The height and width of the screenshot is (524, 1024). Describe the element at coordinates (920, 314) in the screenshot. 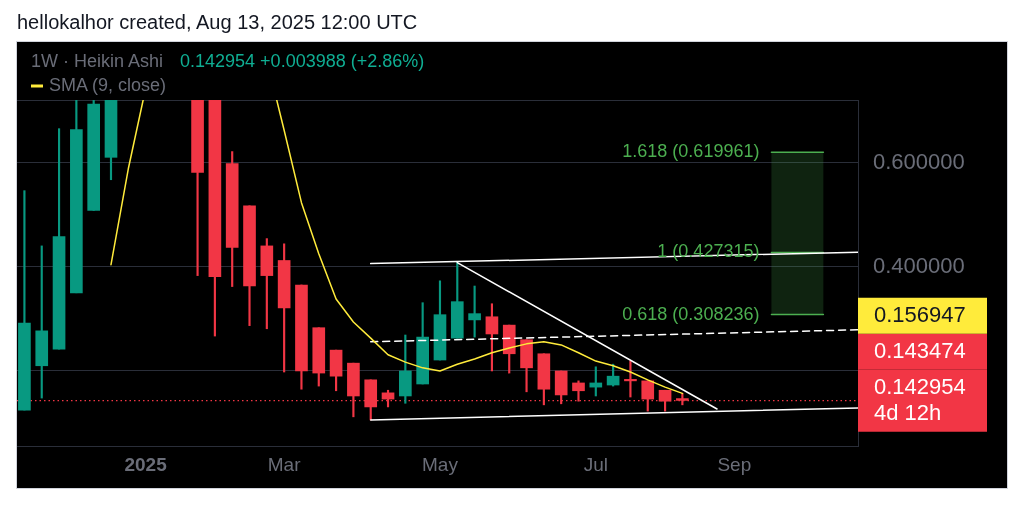

I see `text: 0.156947` at that location.